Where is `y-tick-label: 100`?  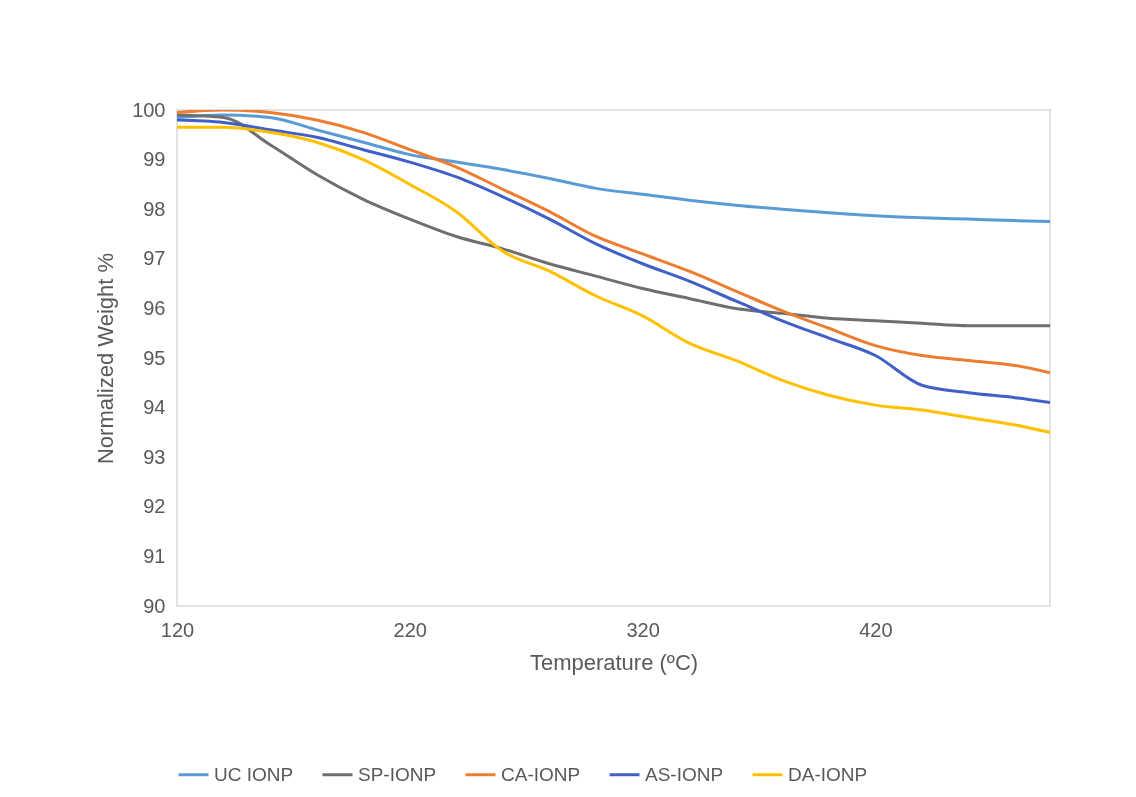
y-tick-label: 100 is located at coordinates (149, 109).